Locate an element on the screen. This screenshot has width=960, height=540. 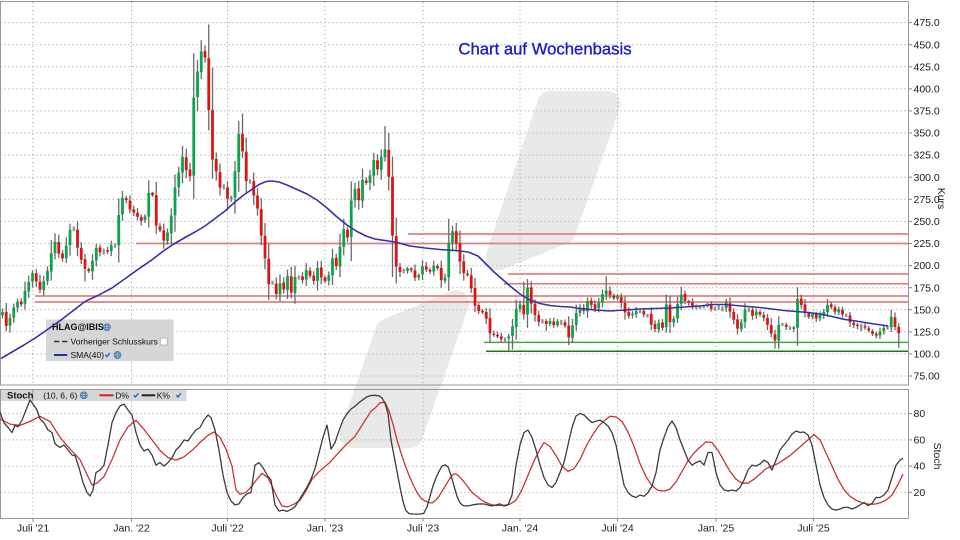
svg-text: 100.0 is located at coordinates (927, 355).